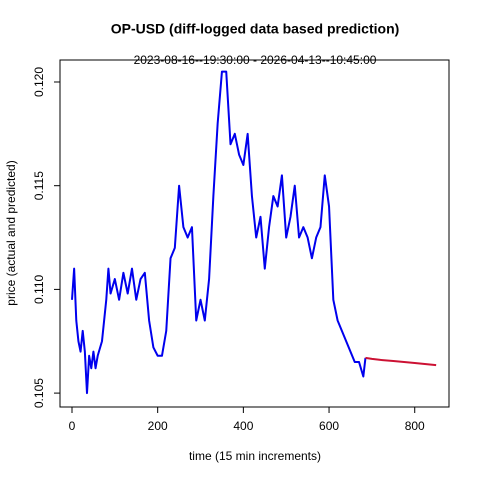  Describe the element at coordinates (158, 426) in the screenshot. I see `x-tick-label: 200` at that location.